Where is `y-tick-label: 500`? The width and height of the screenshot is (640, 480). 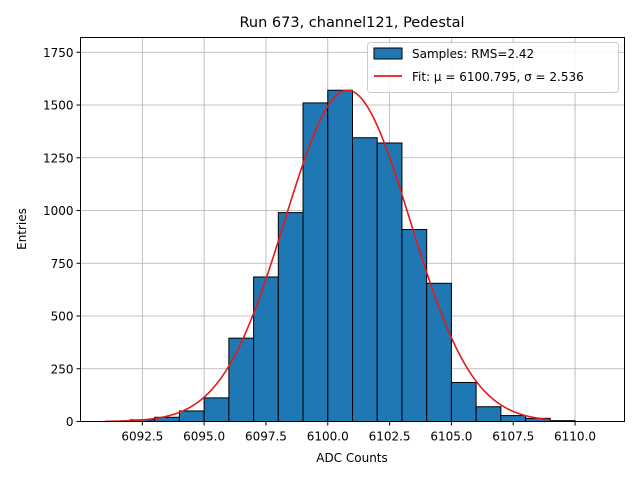 y-tick-label: 500 is located at coordinates (62, 317).